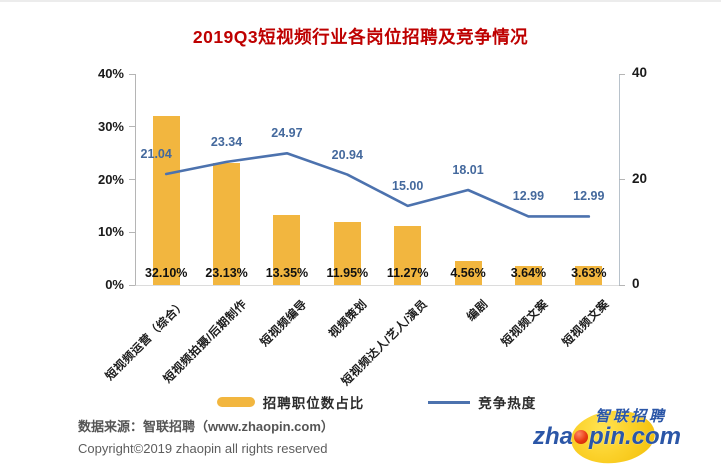 The height and width of the screenshot is (473, 721). What do you see at coordinates (110, 232) in the screenshot?
I see `left-axis-label: 10%` at bounding box center [110, 232].